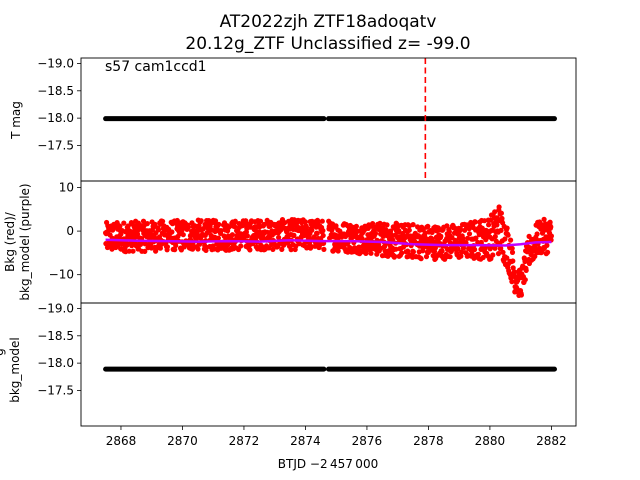  Describe the element at coordinates (428, 441) in the screenshot. I see `xtick-label-5: 2878` at that location.